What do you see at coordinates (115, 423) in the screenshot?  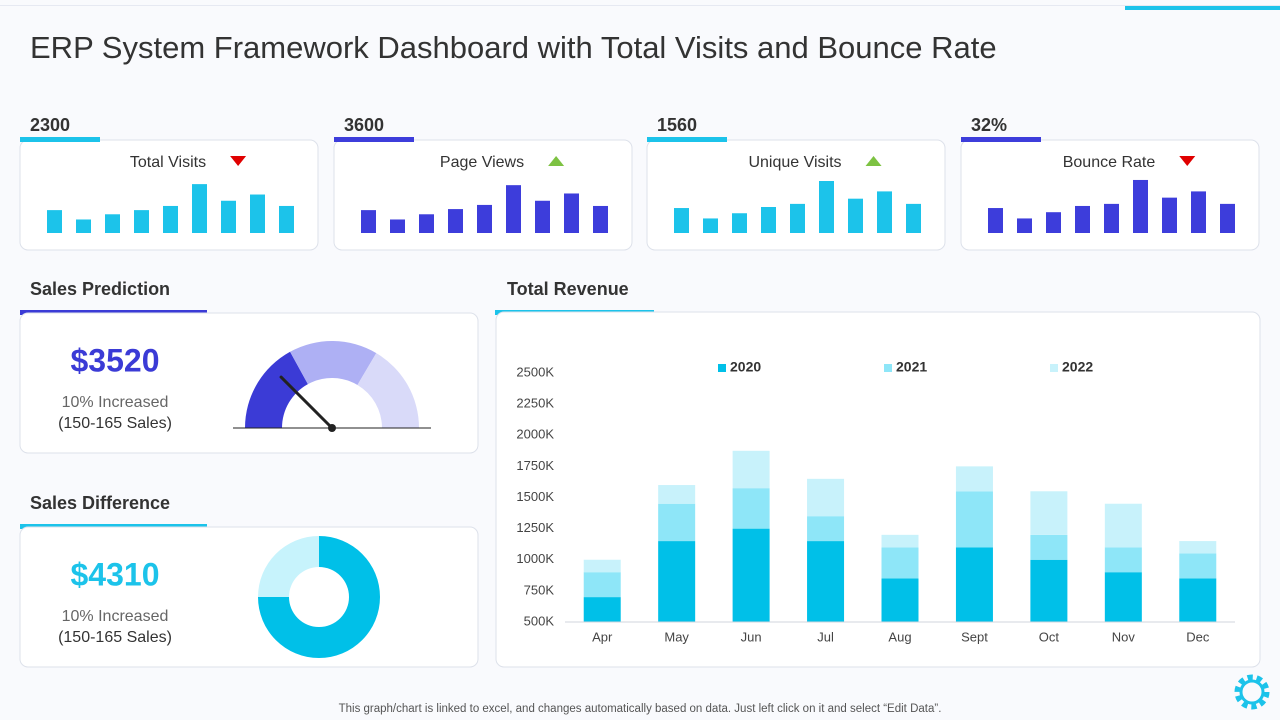 I see `sales-range: (150-165 Sales)` at bounding box center [115, 423].